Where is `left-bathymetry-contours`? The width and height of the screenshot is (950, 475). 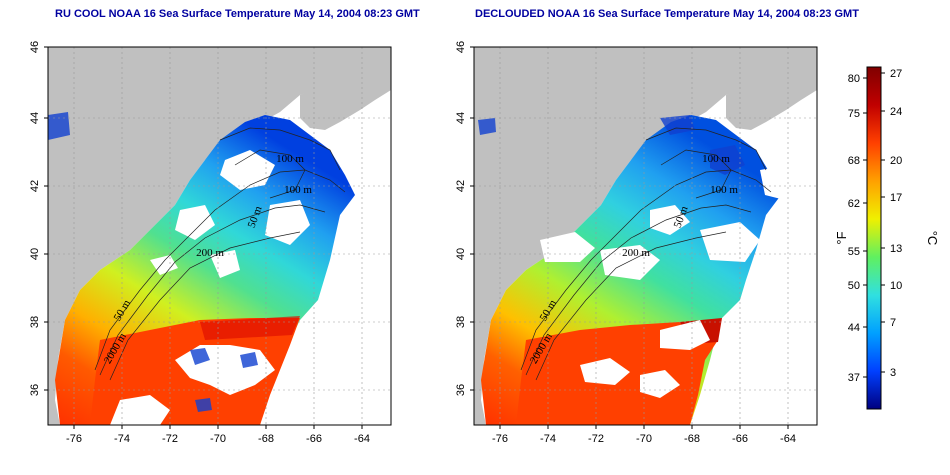 left-bathymetry-contours is located at coordinates (220, 254).